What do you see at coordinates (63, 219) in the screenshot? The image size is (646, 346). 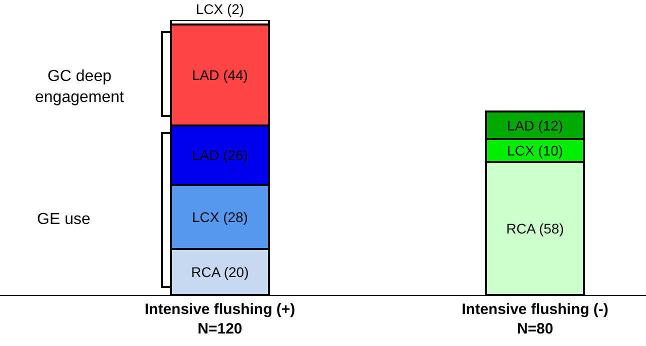 I see `annotation: GE use` at bounding box center [63, 219].